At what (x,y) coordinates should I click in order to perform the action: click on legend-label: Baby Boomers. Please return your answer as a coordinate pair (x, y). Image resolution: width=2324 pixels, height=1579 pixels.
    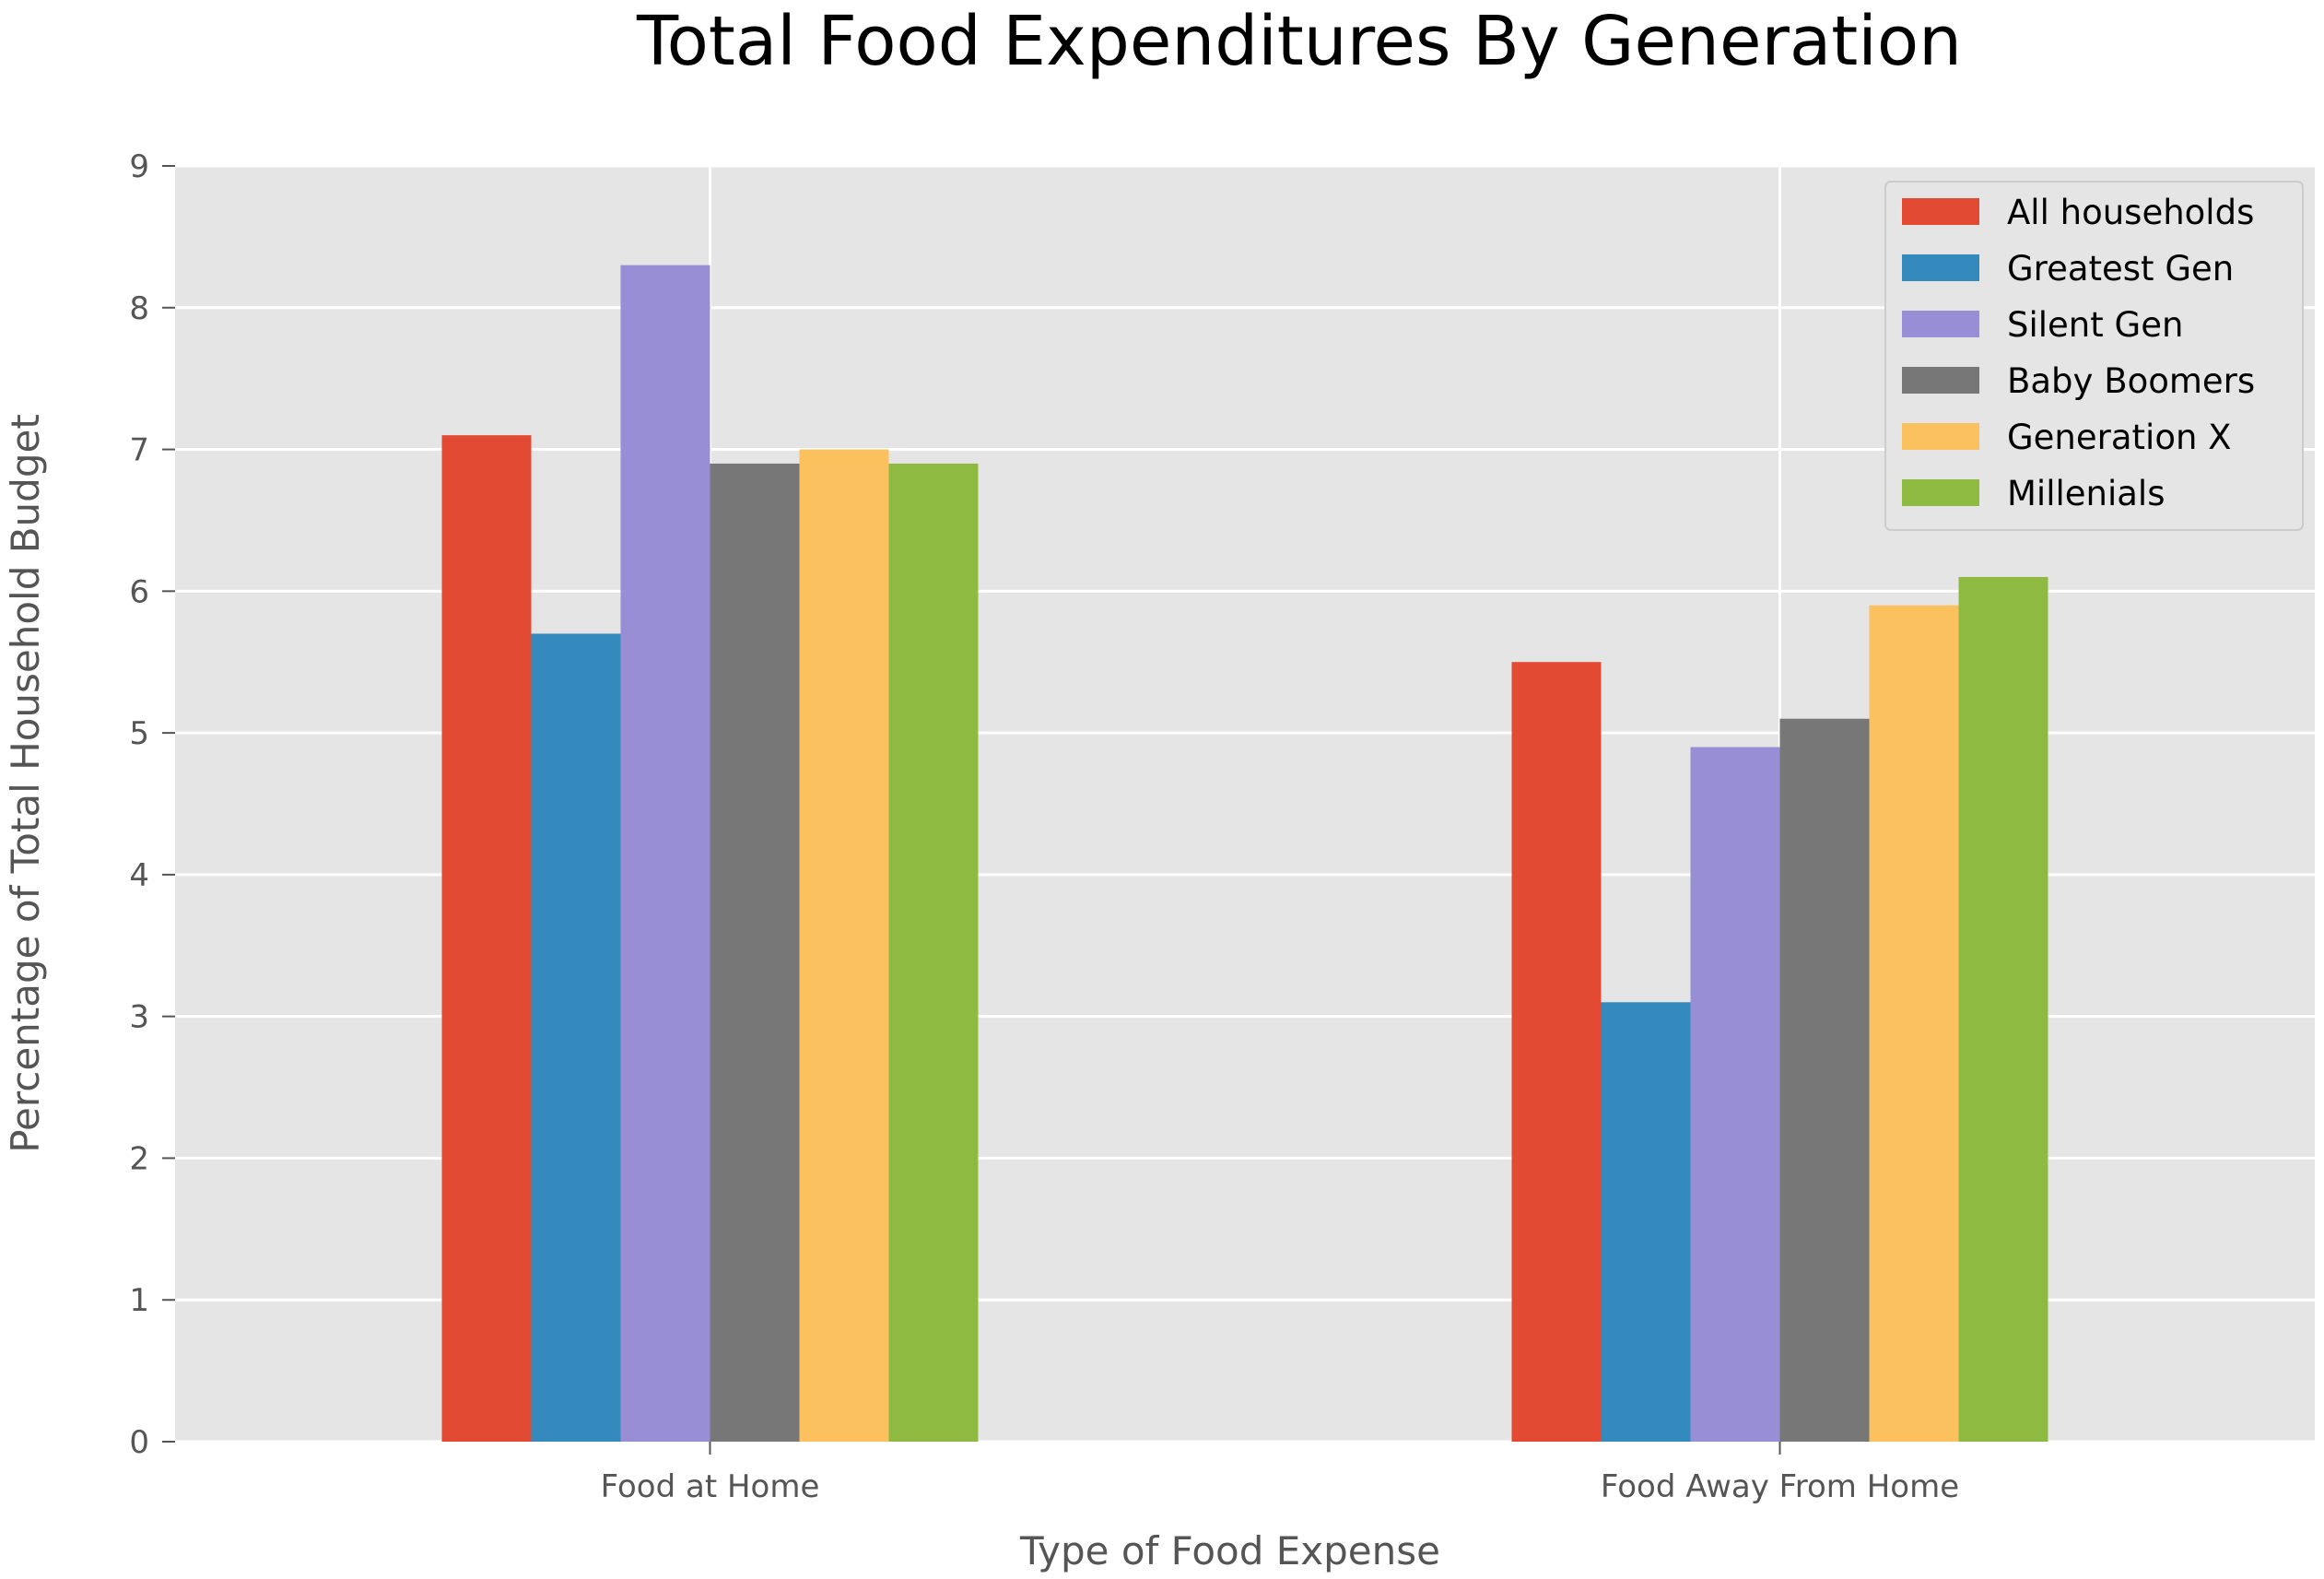
    Looking at the image, I should click on (2131, 381).